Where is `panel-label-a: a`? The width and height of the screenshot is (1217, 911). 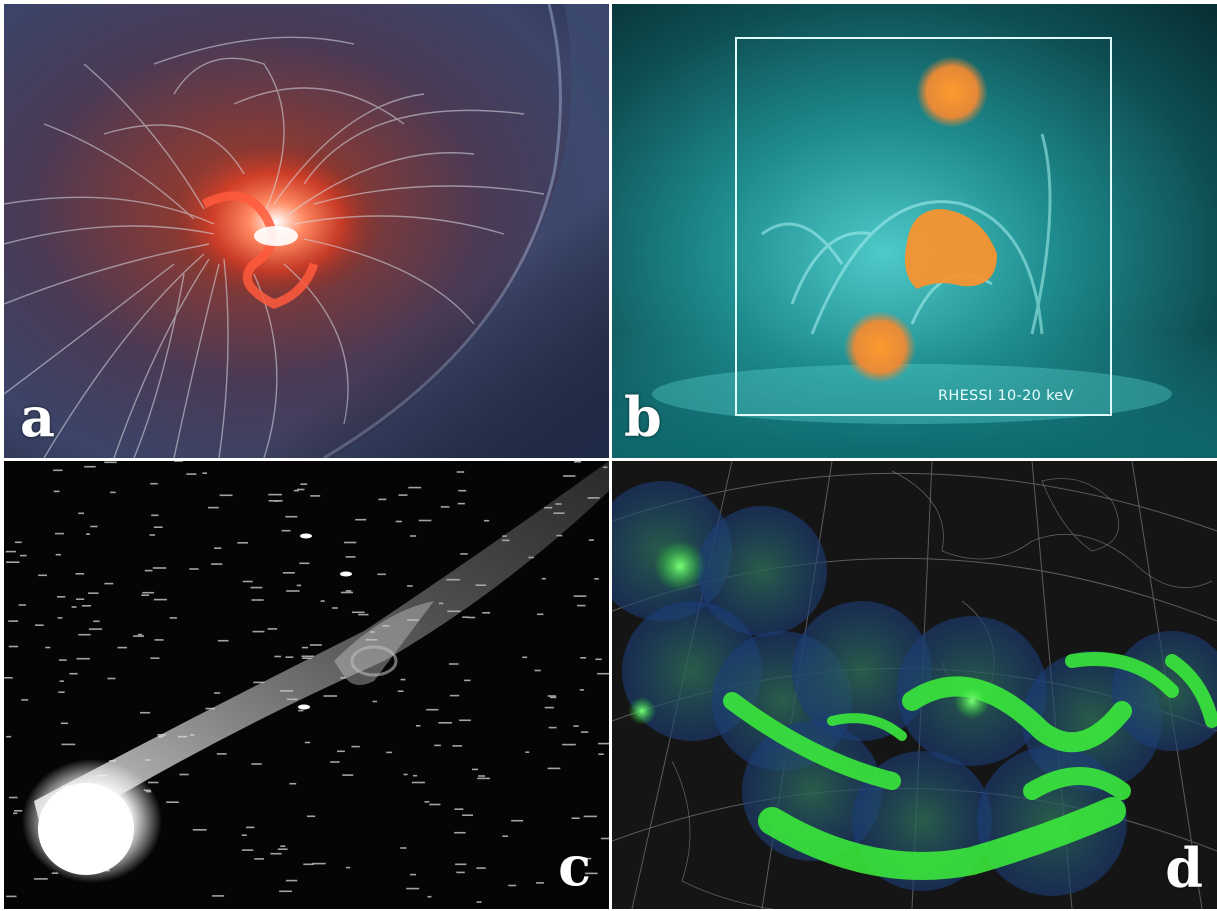
panel-label-a: a is located at coordinates (37, 417).